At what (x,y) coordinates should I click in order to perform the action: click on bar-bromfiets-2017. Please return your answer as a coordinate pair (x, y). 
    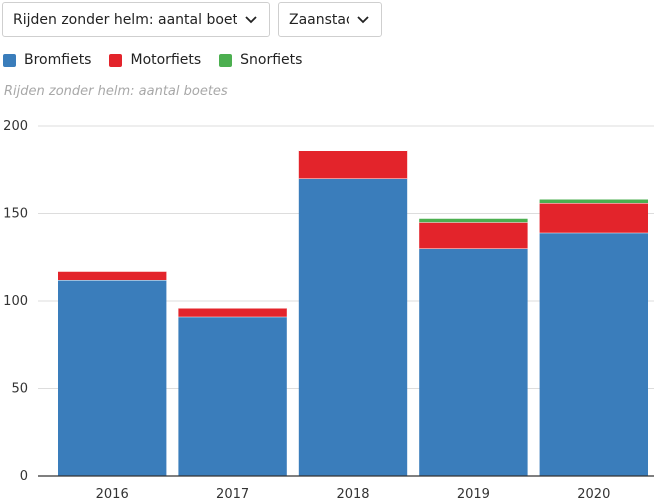
    Looking at the image, I should click on (232, 396).